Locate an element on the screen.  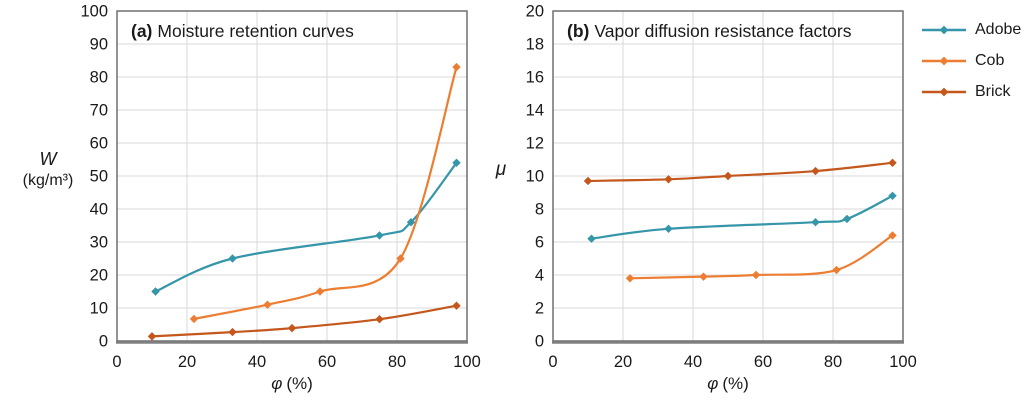
tick-label: 90 is located at coordinates (99, 45).